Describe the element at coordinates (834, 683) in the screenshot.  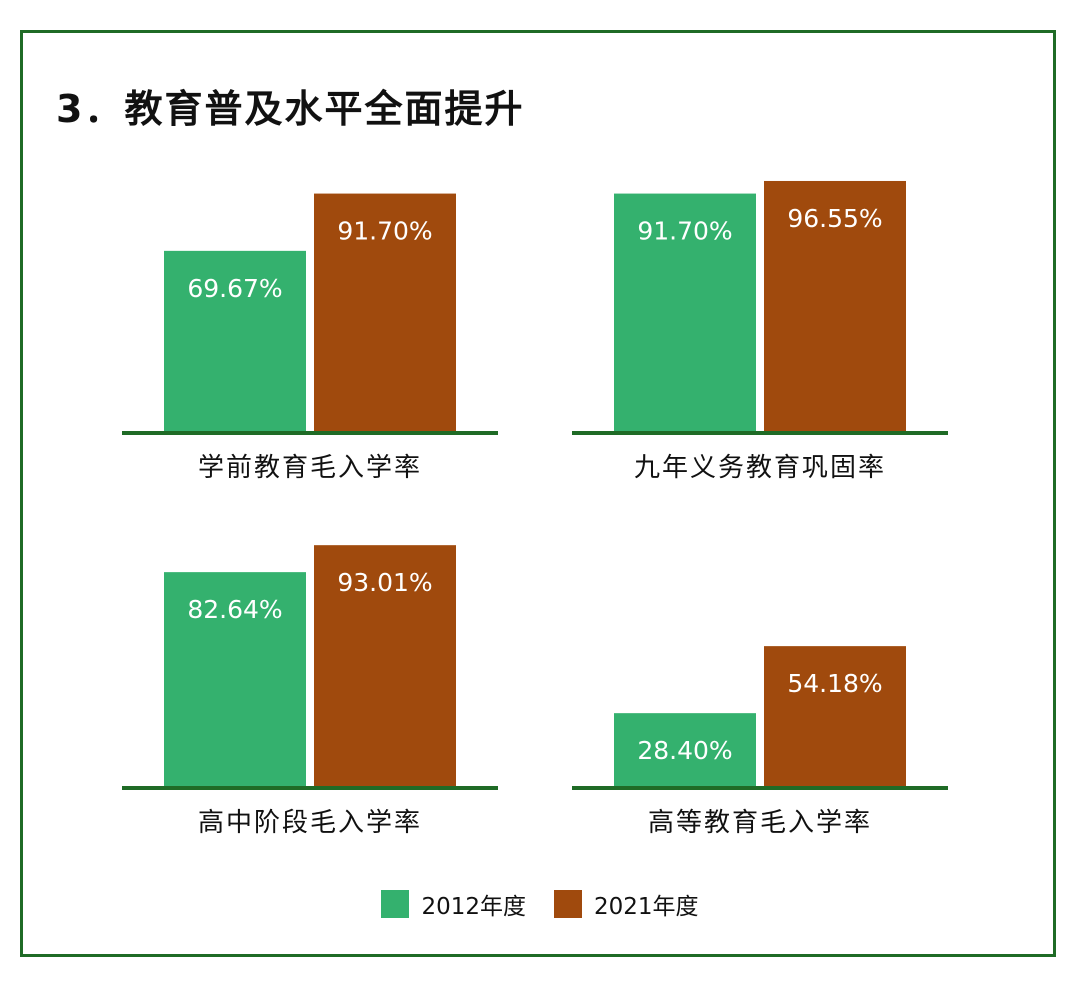
I see `data-label-2021: 54.18%` at that location.